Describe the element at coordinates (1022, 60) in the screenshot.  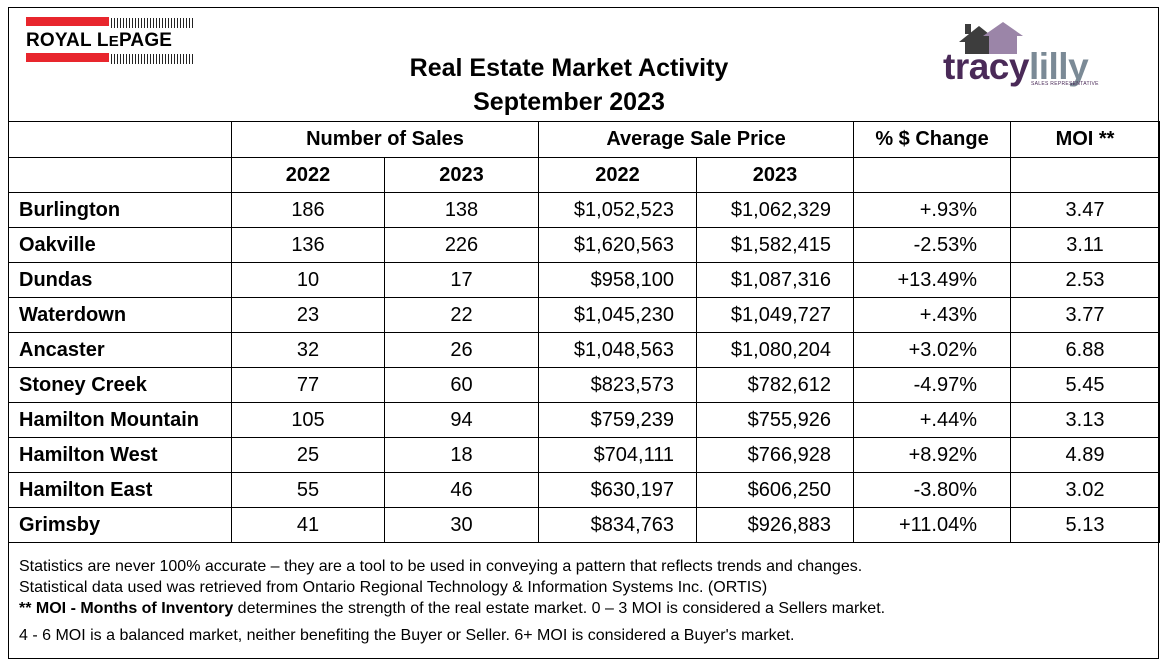
I see `tracy-lilly-logo: tracylilly SALES REPRESENTATIVE` at that location.